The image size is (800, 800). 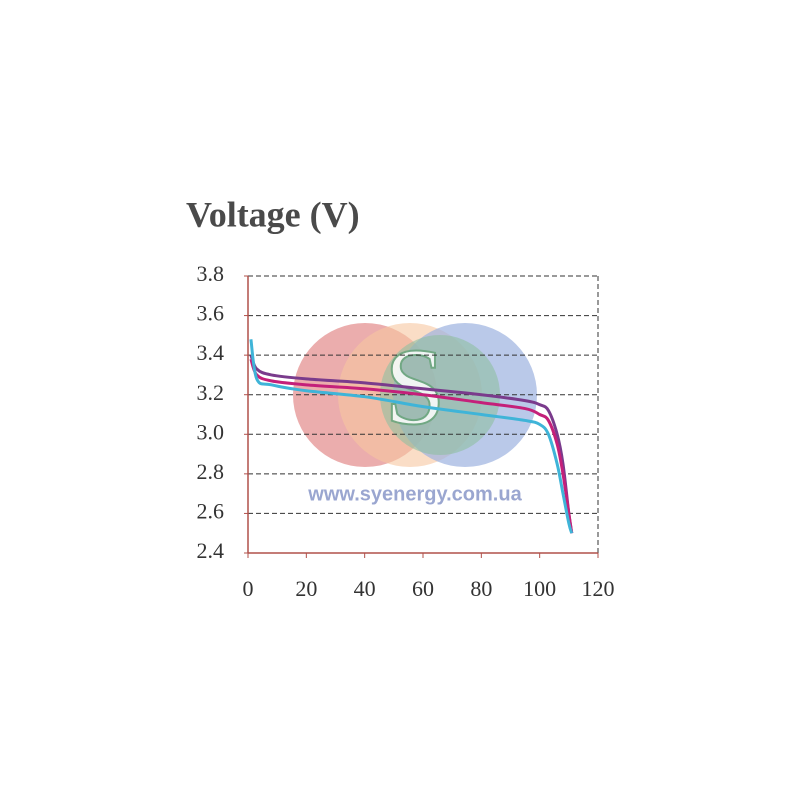 What do you see at coordinates (211, 392) in the screenshot?
I see `y-tick-label: 3.2` at bounding box center [211, 392].